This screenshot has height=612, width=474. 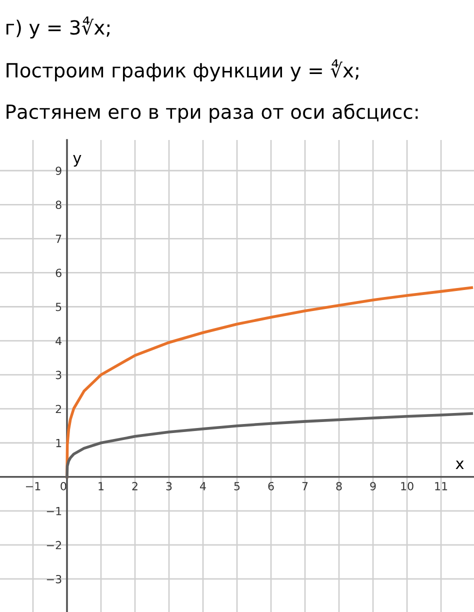 What do you see at coordinates (135, 486) in the screenshot?
I see `x-tick-label: 2` at bounding box center [135, 486].